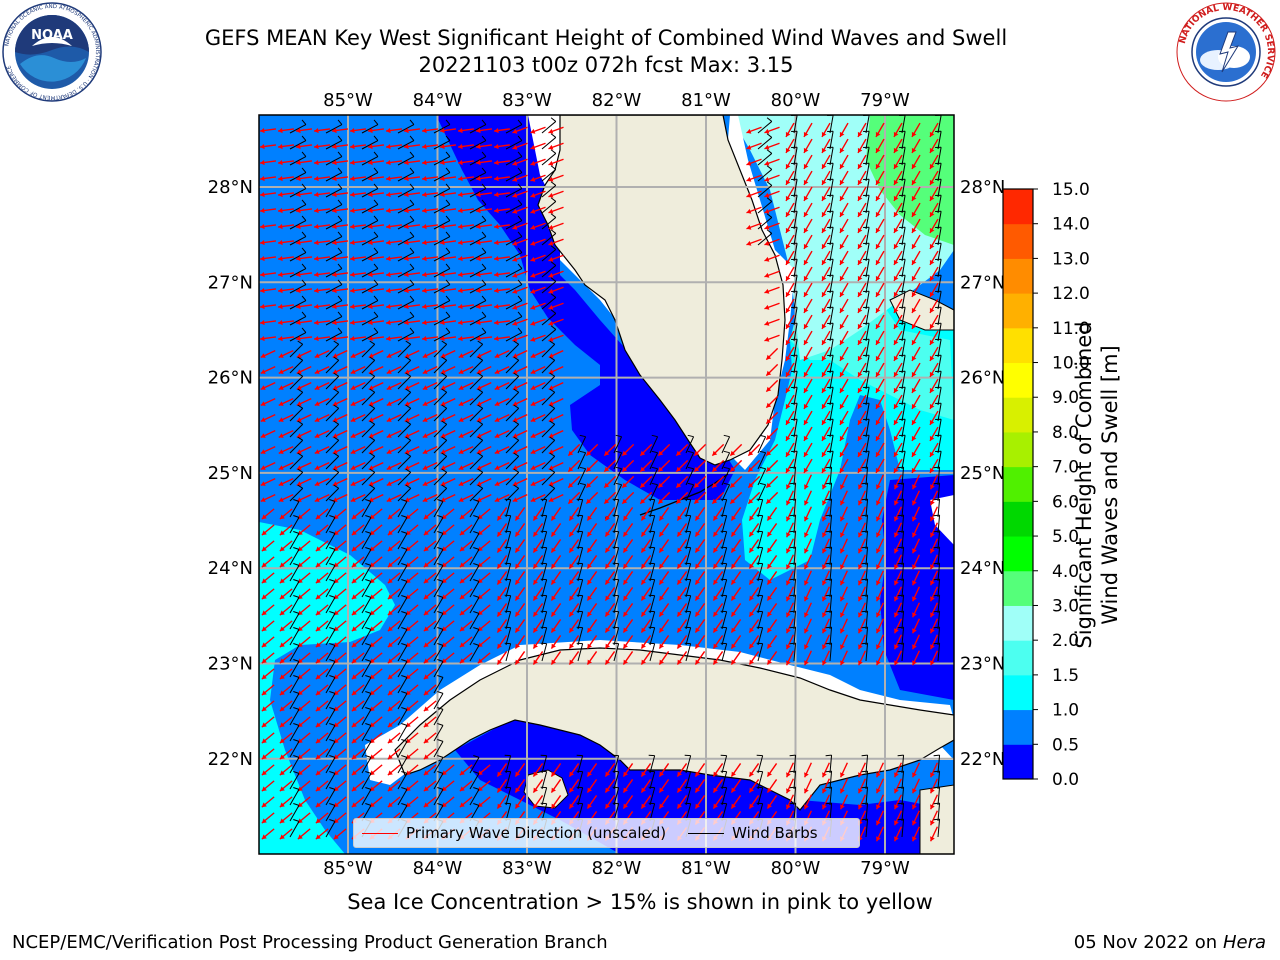 The height and width of the screenshot is (960, 1280). Describe the element at coordinates (982, 378) in the screenshot. I see `lat-label-right: 26°N` at that location.